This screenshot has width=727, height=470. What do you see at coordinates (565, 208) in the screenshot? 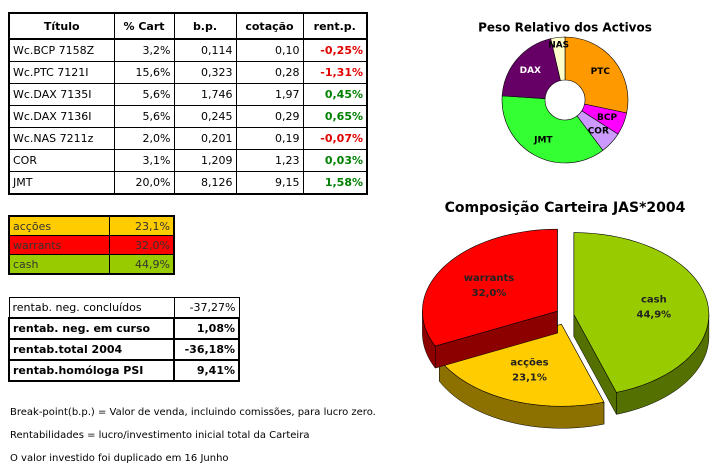
I see `chart-title: Composição Carteira JAS*2004` at bounding box center [565, 208].